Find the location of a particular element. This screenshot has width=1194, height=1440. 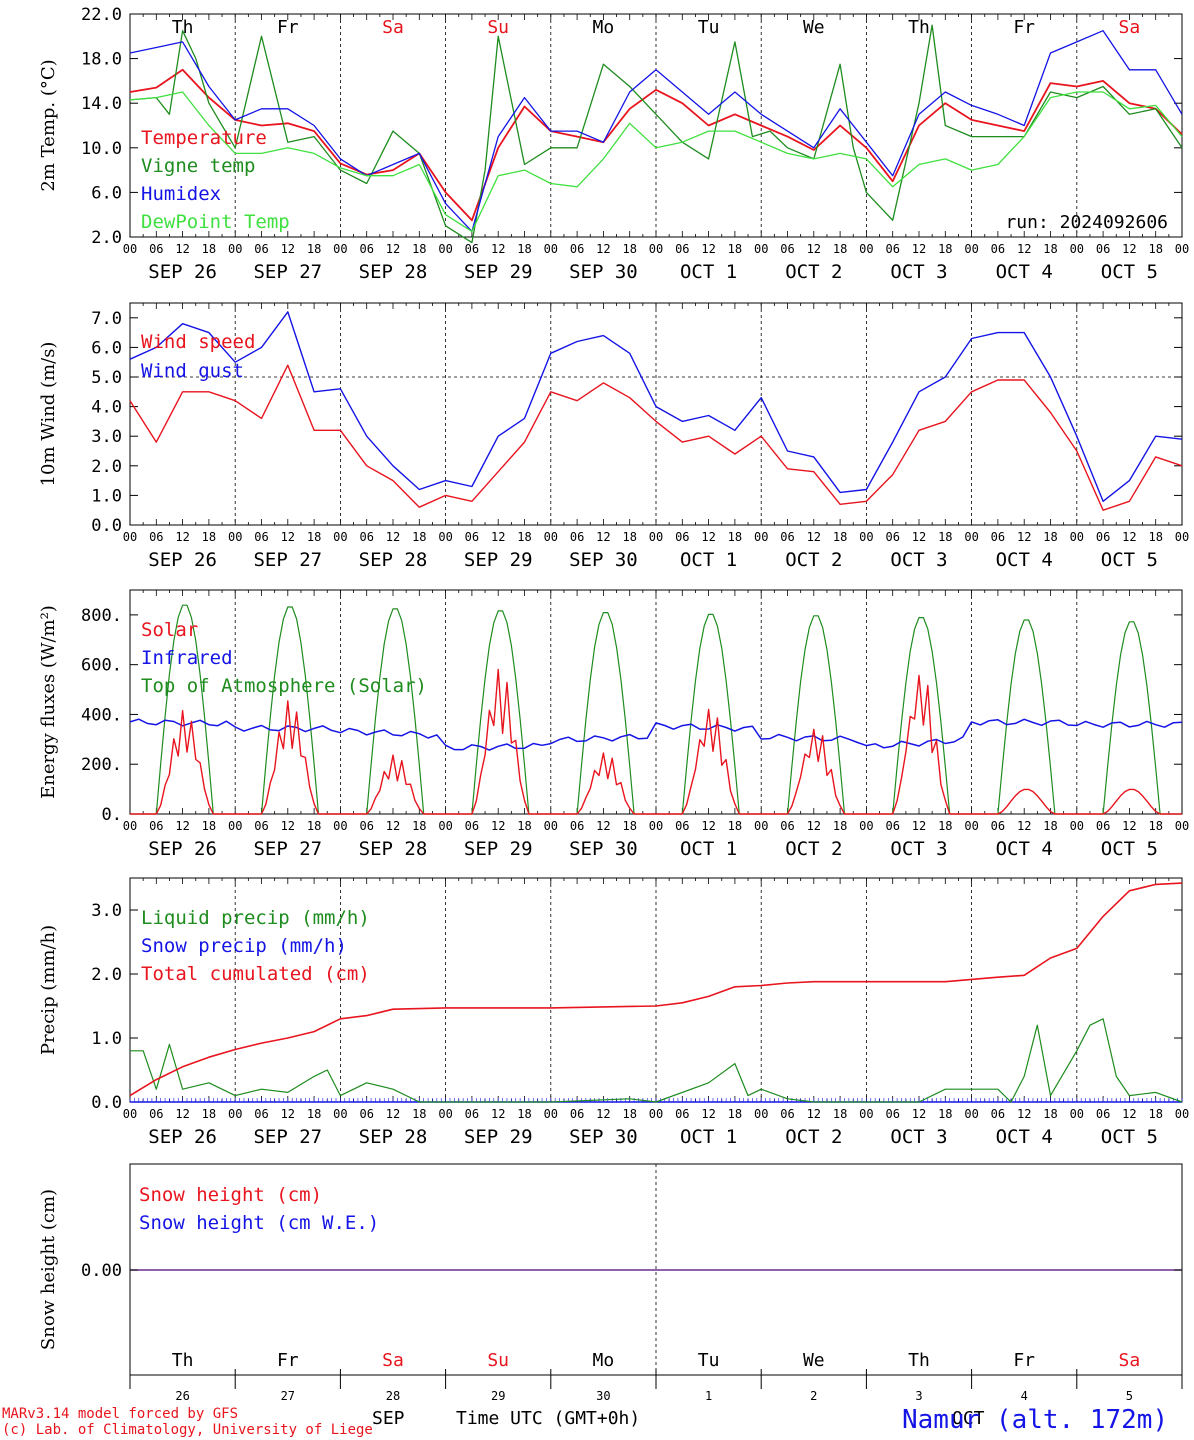

date-label: OCT 3 is located at coordinates (918, 849).